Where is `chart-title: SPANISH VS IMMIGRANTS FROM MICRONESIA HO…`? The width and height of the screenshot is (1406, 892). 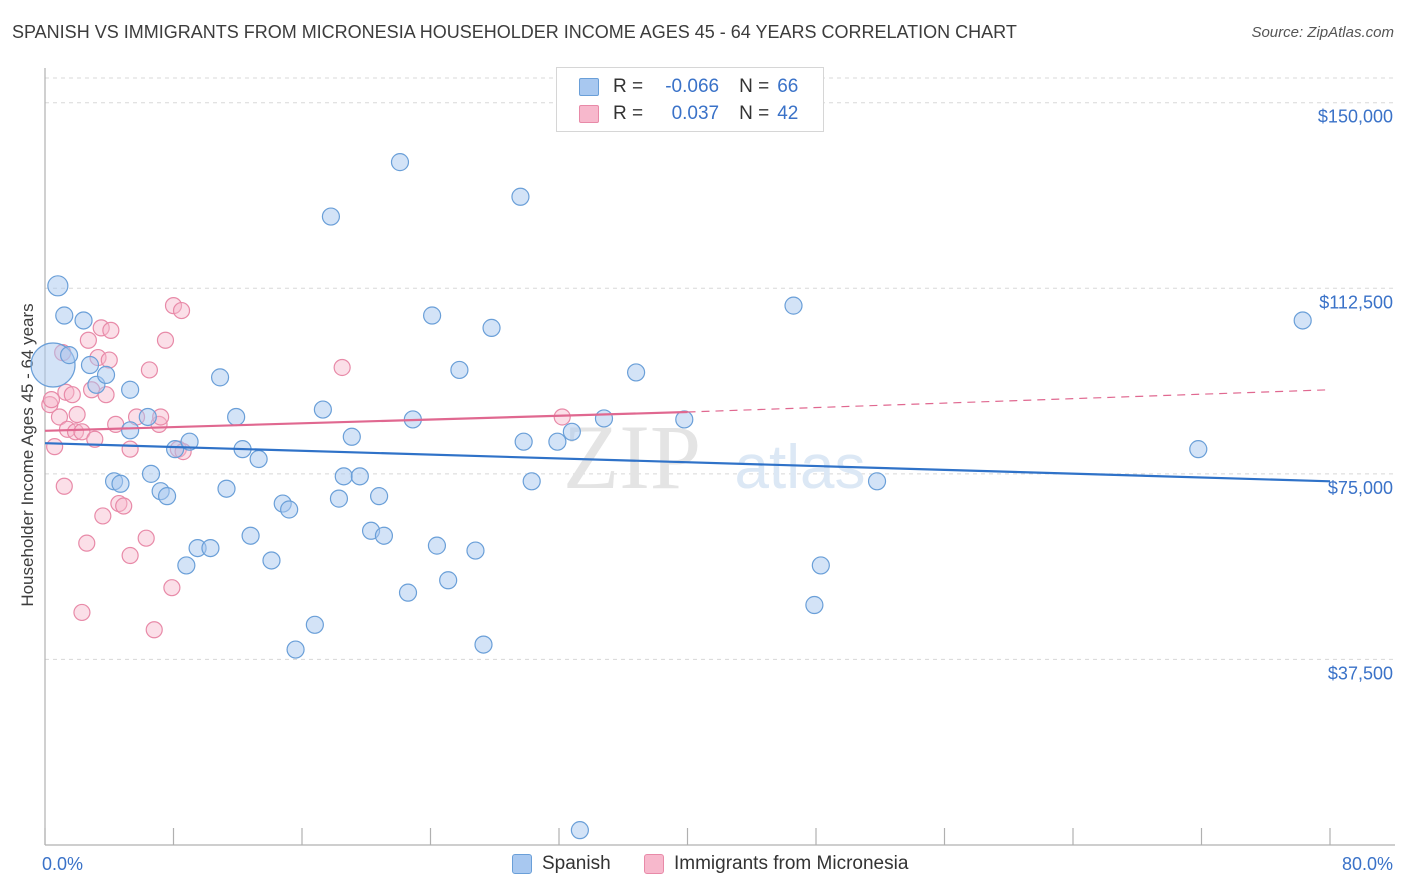 chart-title: SPANISH VS IMMIGRANTS FROM MICRONESIA HO… is located at coordinates (514, 32).